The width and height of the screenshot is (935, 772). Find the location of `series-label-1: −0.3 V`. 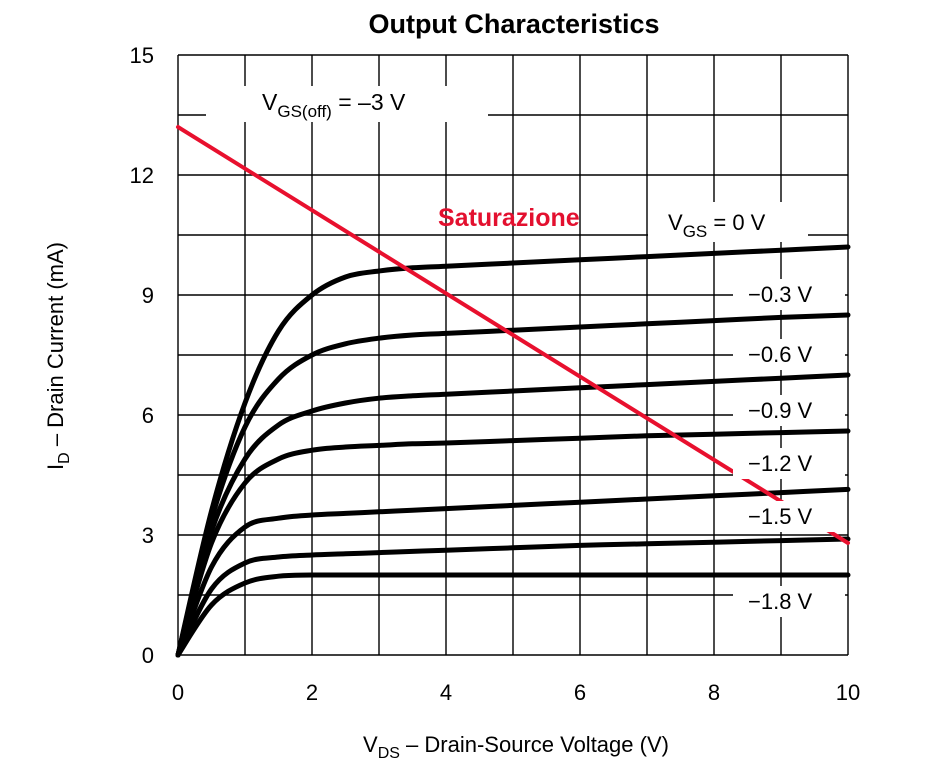

series-label-1: −0.3 V is located at coordinates (780, 294).